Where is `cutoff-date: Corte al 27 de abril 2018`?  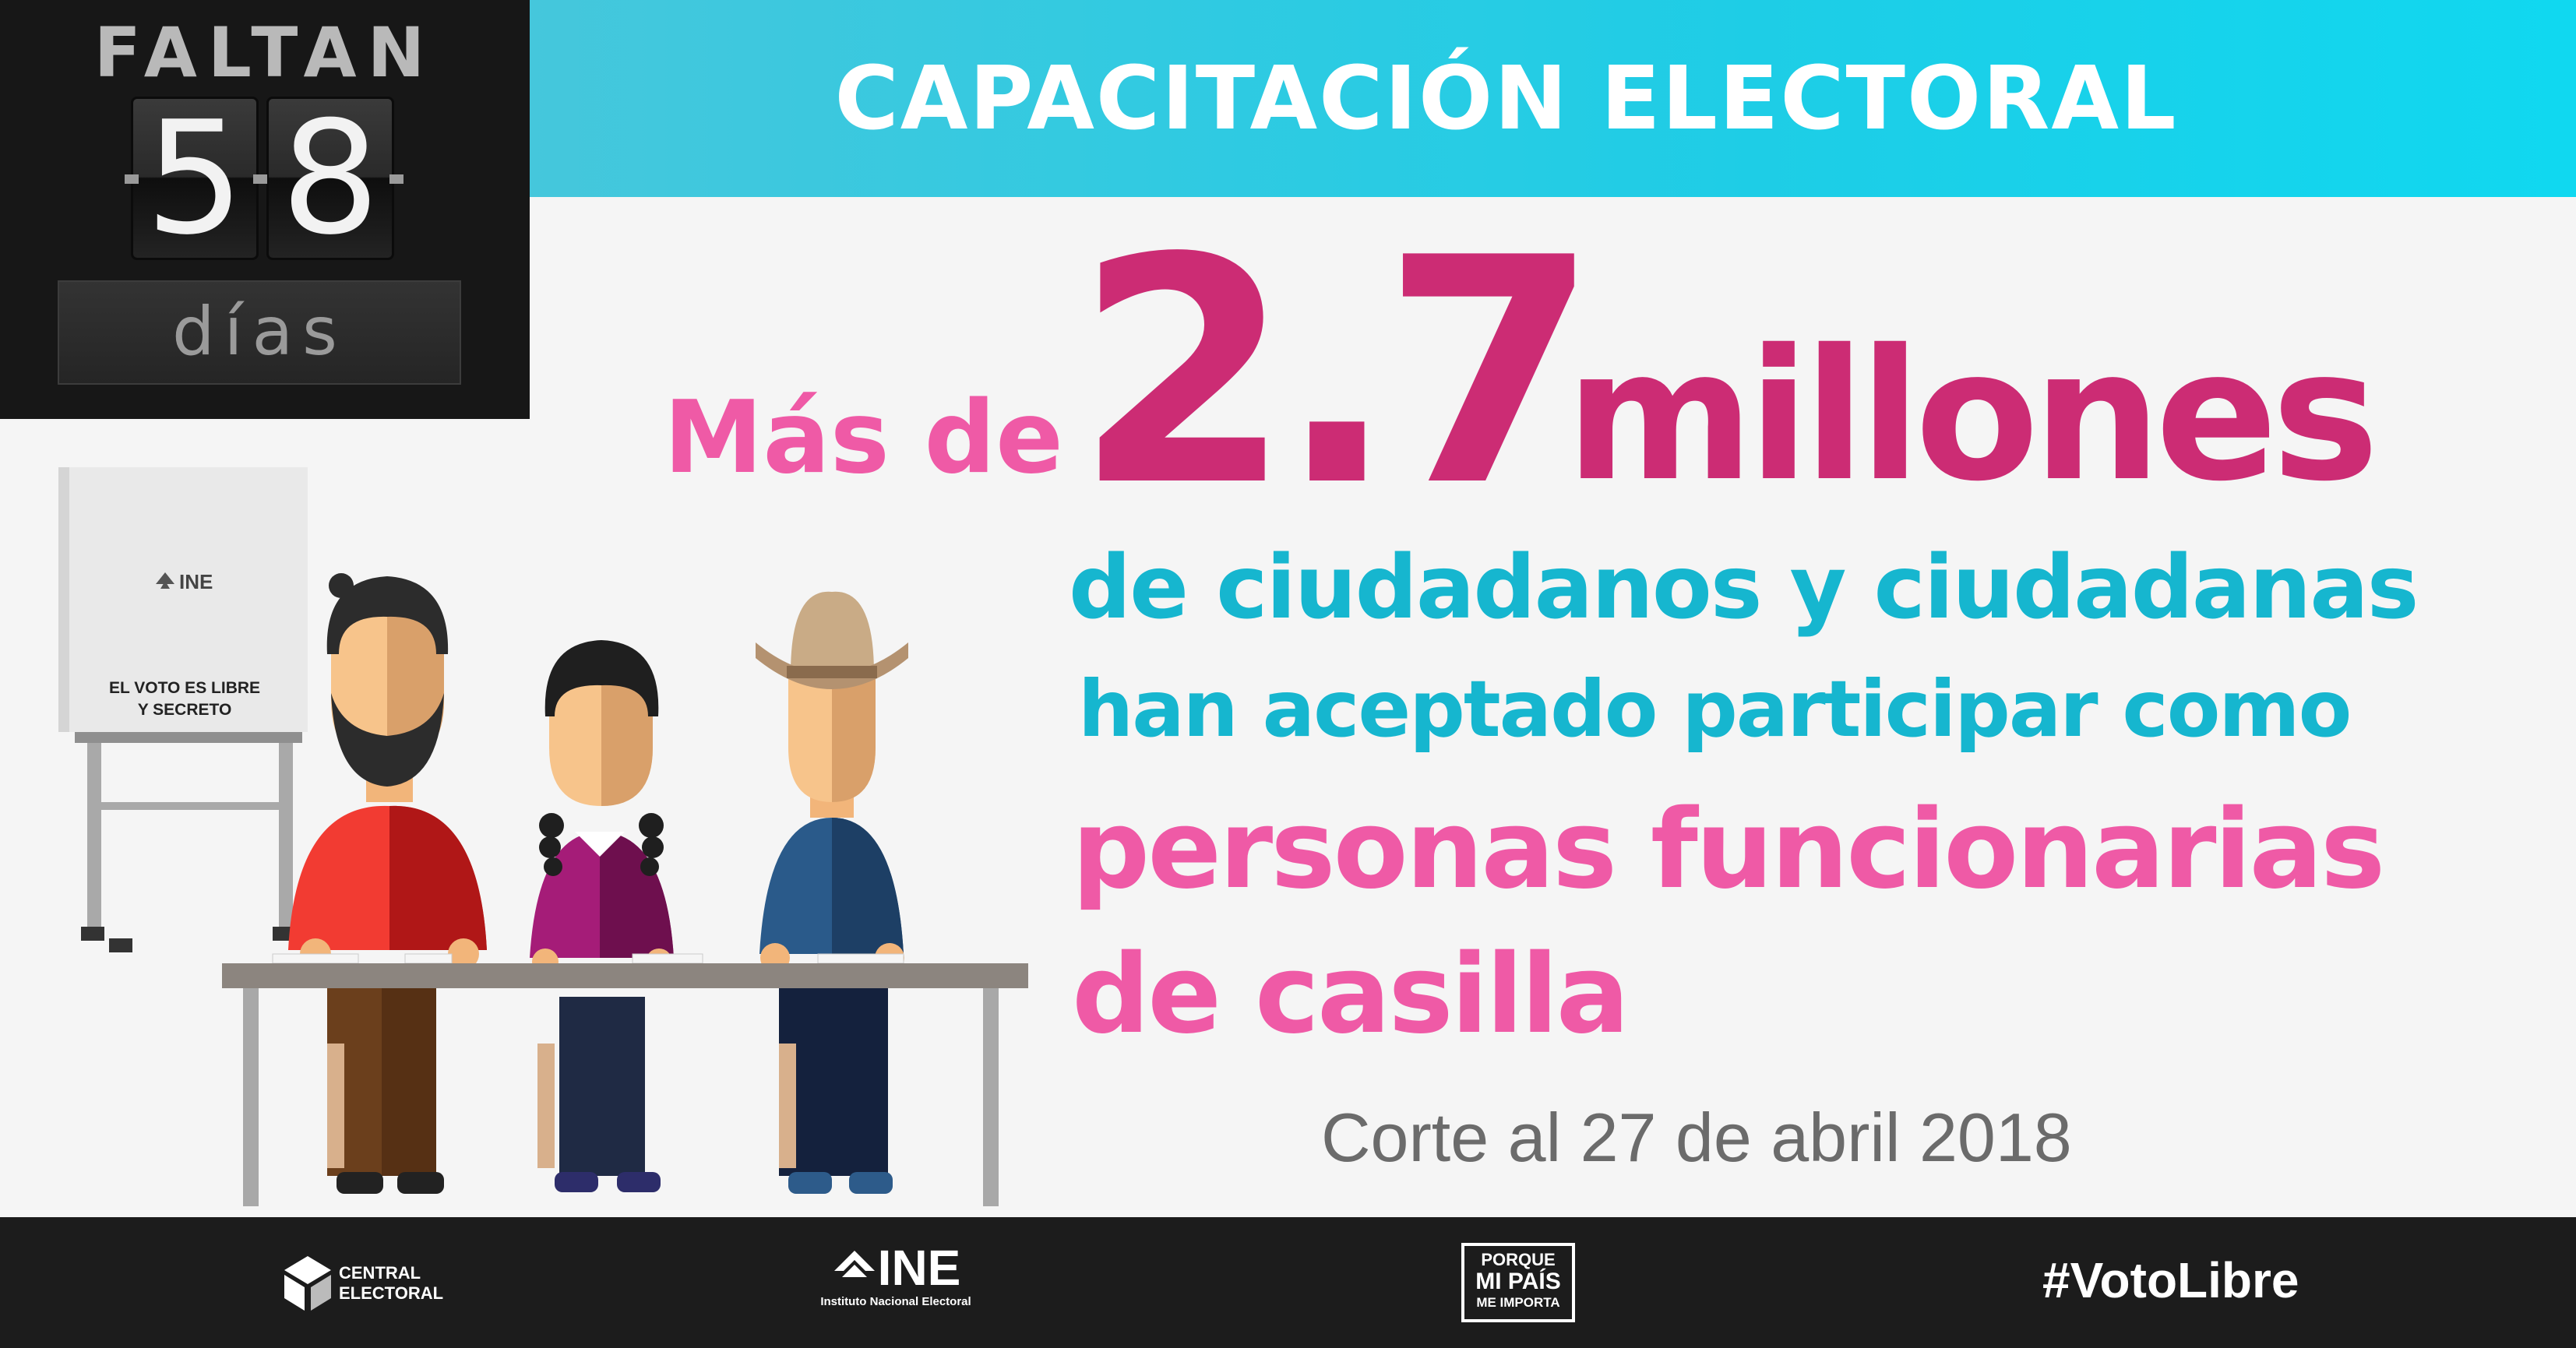
cutoff-date: Corte al 27 de abril 2018 is located at coordinates (1696, 1138).